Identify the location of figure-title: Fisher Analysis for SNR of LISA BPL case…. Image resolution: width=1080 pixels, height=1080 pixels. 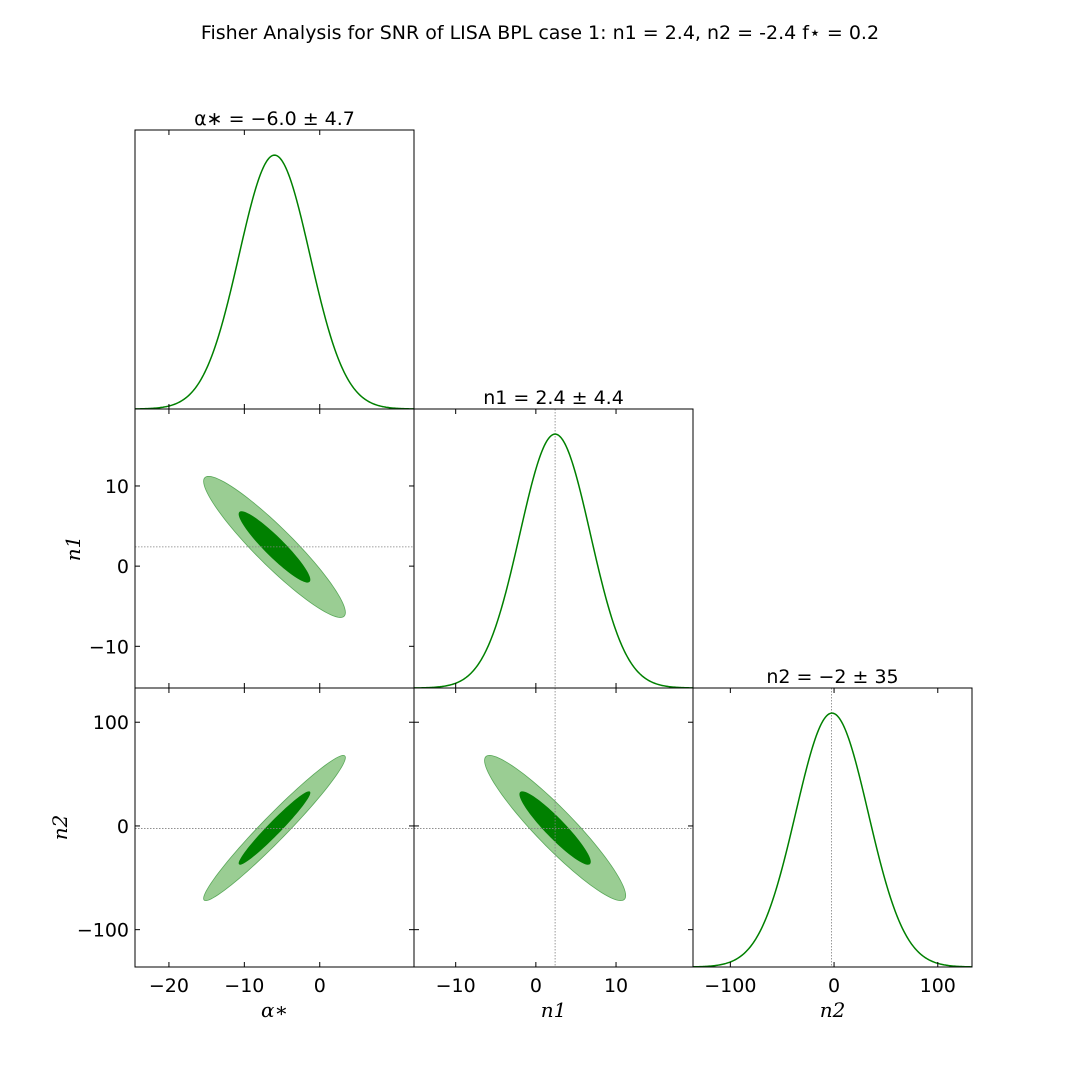
(540, 33).